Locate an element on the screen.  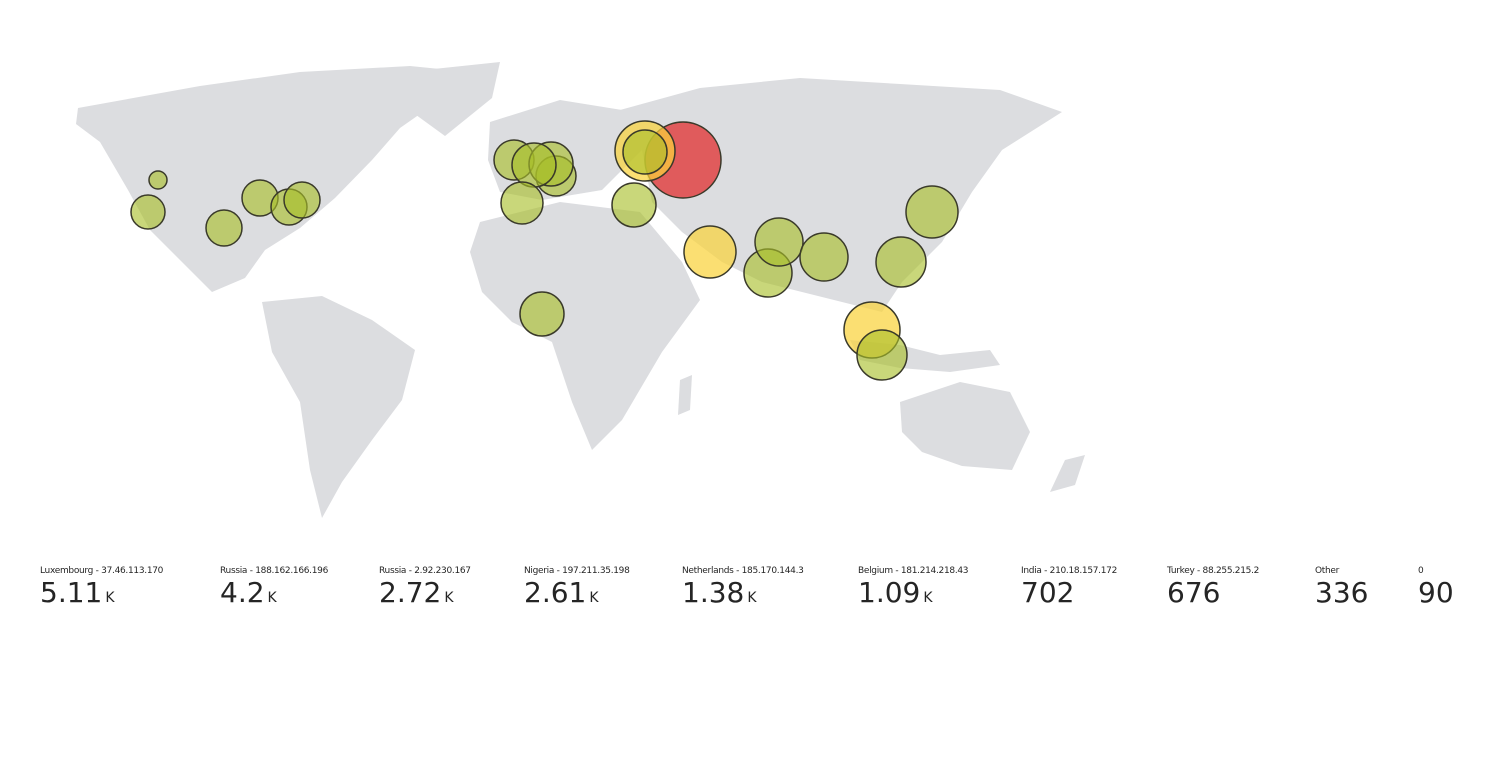
greenland is located at coordinates (452, 99).